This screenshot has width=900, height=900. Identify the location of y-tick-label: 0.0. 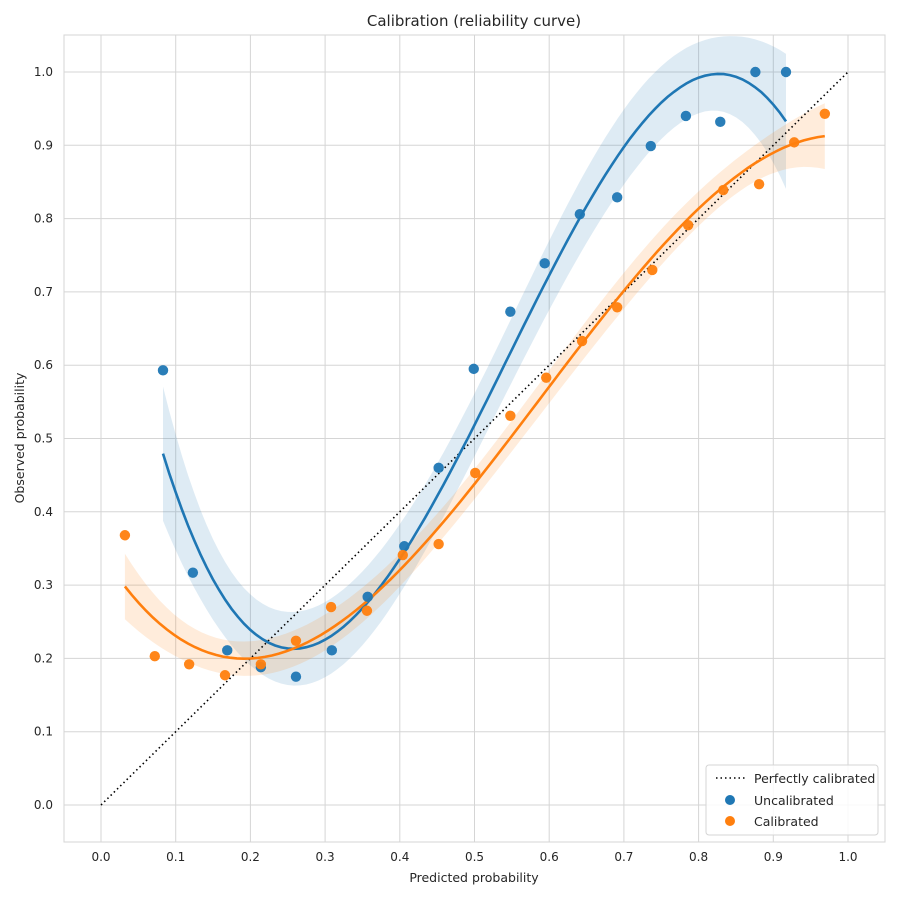
(43, 805).